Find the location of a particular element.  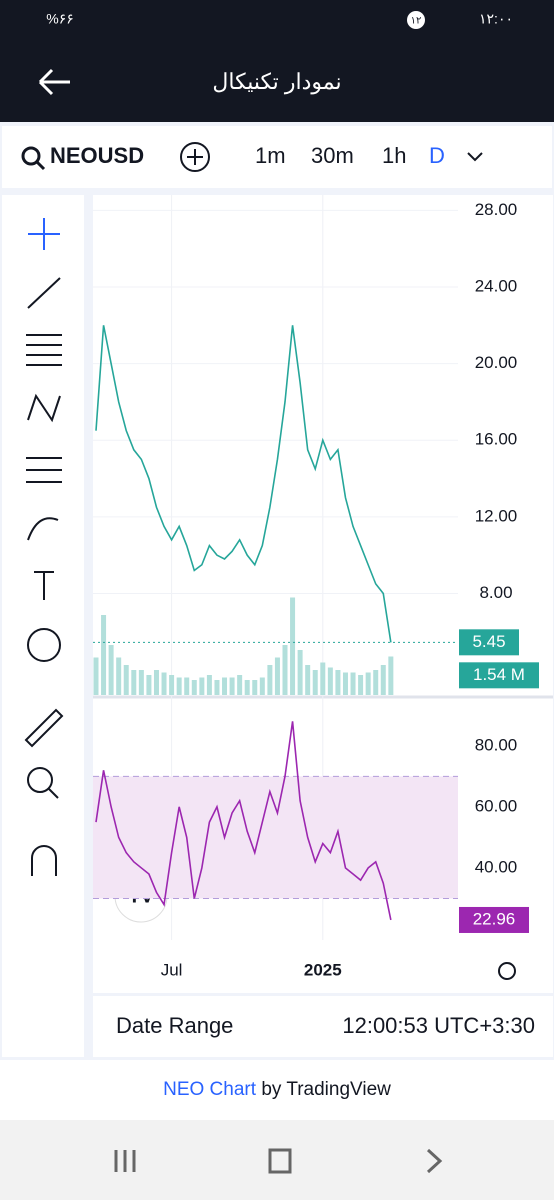

app-bar is located at coordinates (277, 61).